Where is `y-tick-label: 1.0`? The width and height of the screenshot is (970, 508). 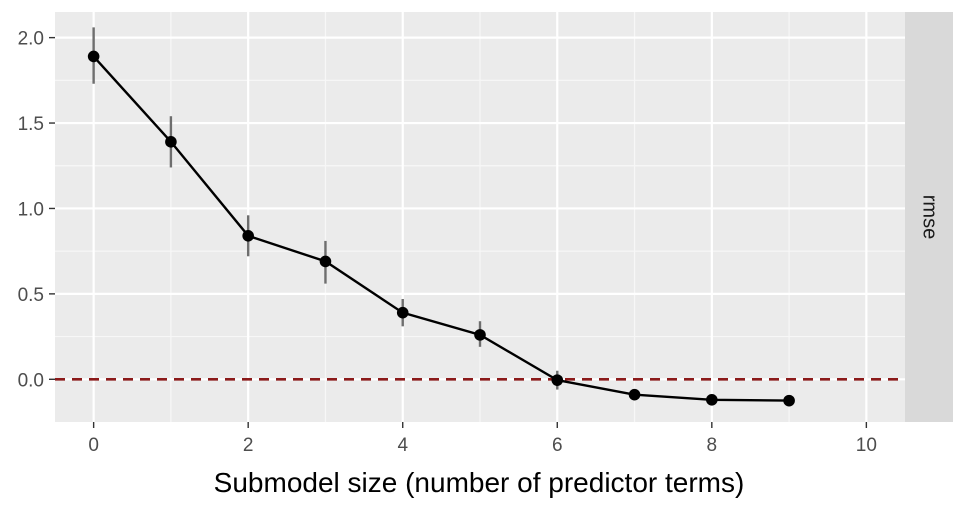 y-tick-label: 1.0 is located at coordinates (31, 209).